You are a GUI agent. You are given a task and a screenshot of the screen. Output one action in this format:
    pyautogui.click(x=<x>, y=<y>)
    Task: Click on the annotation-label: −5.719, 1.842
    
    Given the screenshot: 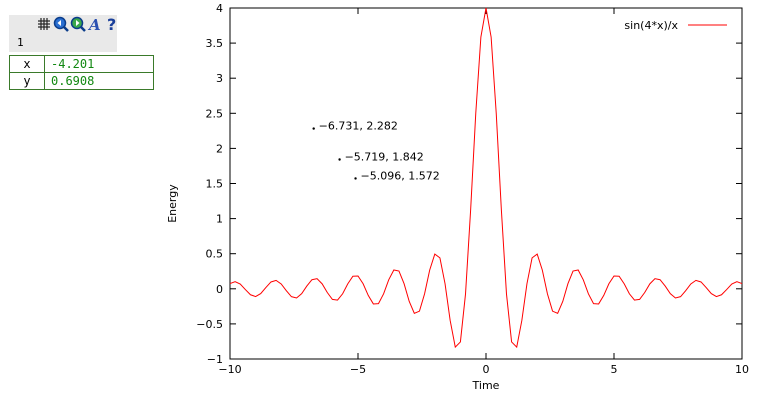 What is the action you would take?
    pyautogui.click(x=384, y=156)
    